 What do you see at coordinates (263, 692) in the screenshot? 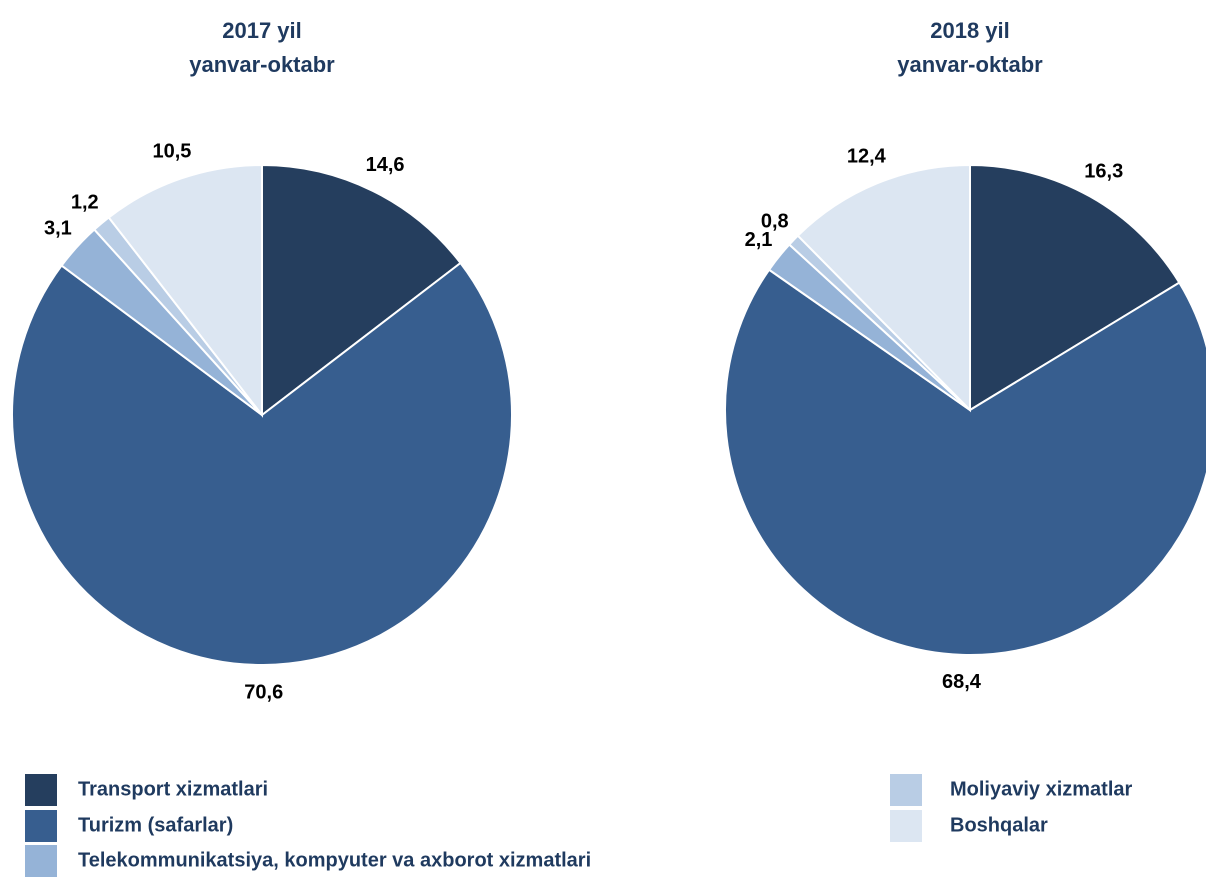
I see `data-label: 70,6` at bounding box center [263, 692].